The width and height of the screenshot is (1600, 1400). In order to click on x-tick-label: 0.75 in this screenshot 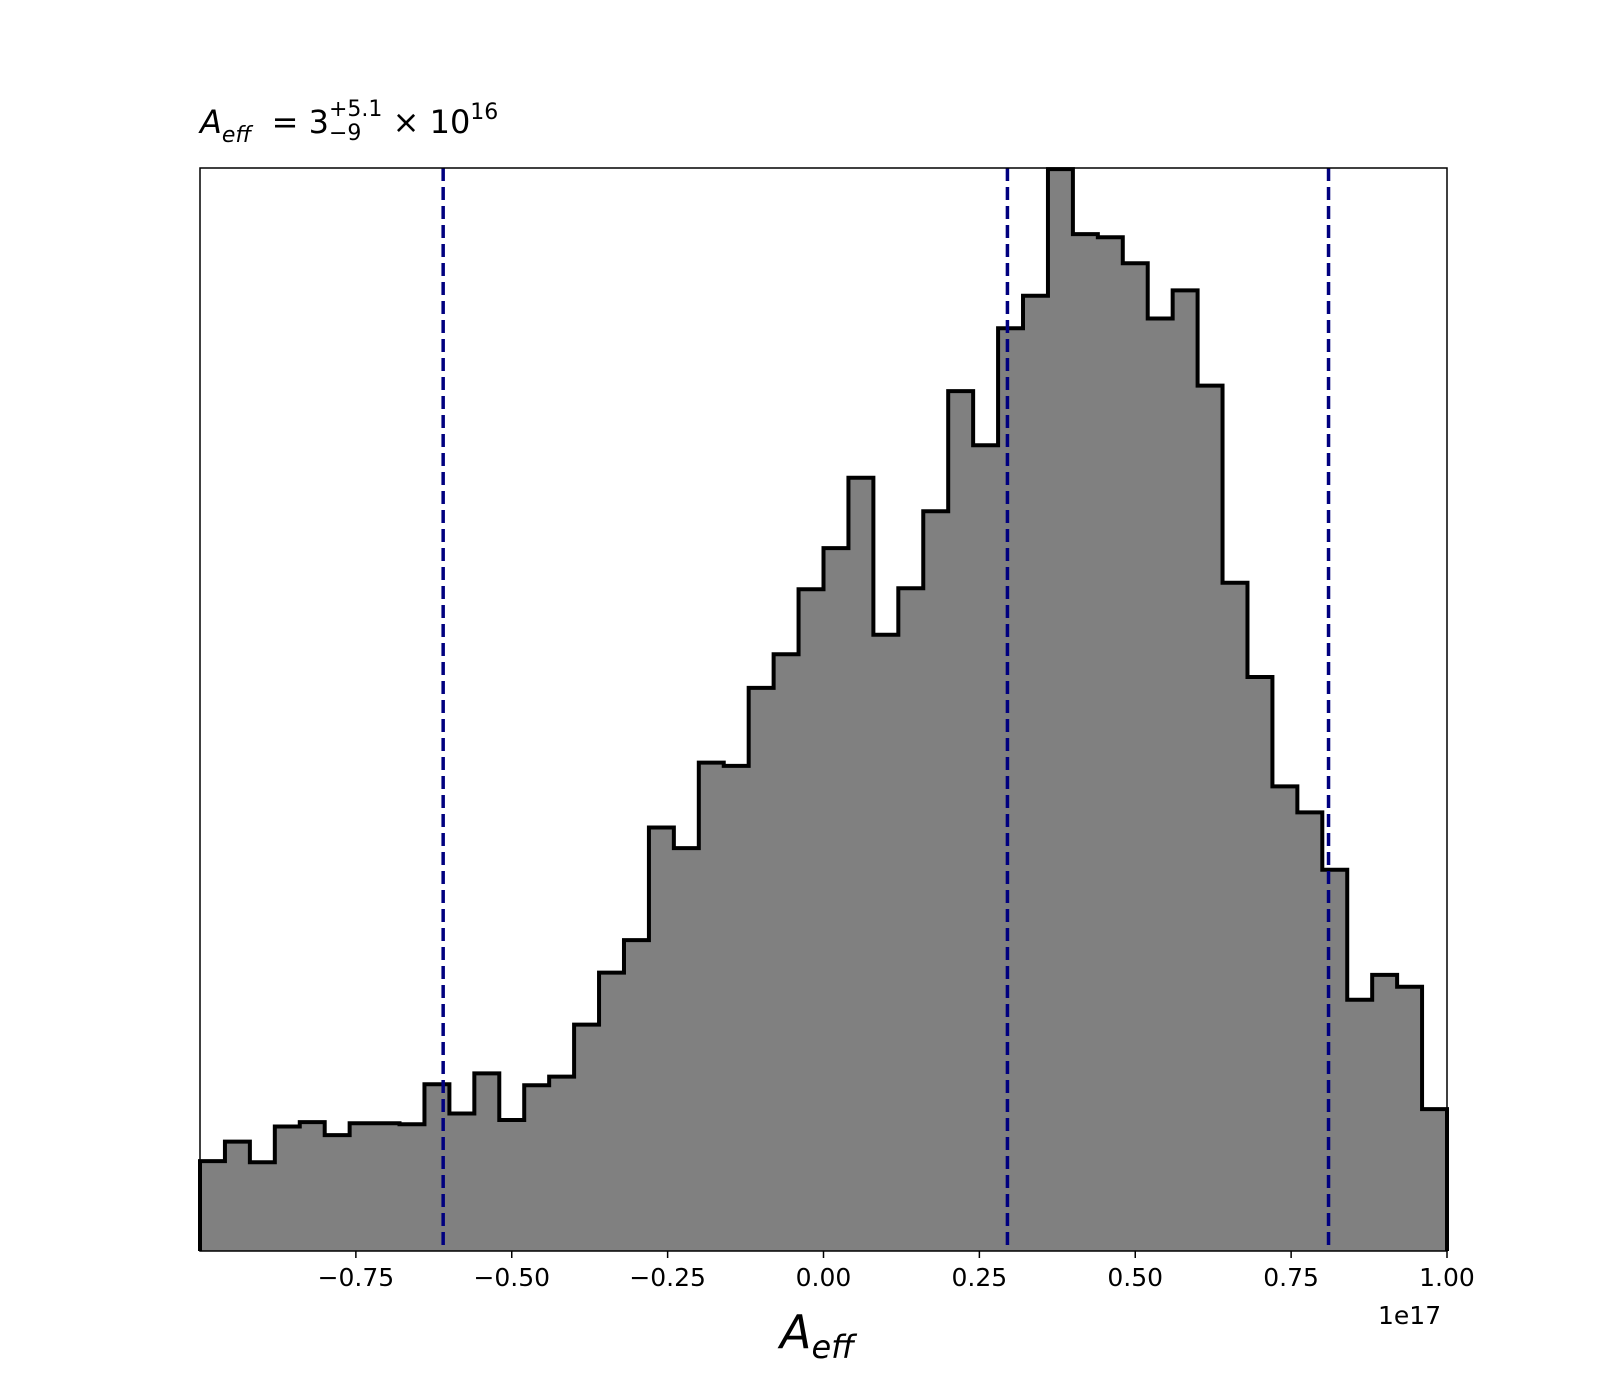, I will do `click(1291, 1277)`.